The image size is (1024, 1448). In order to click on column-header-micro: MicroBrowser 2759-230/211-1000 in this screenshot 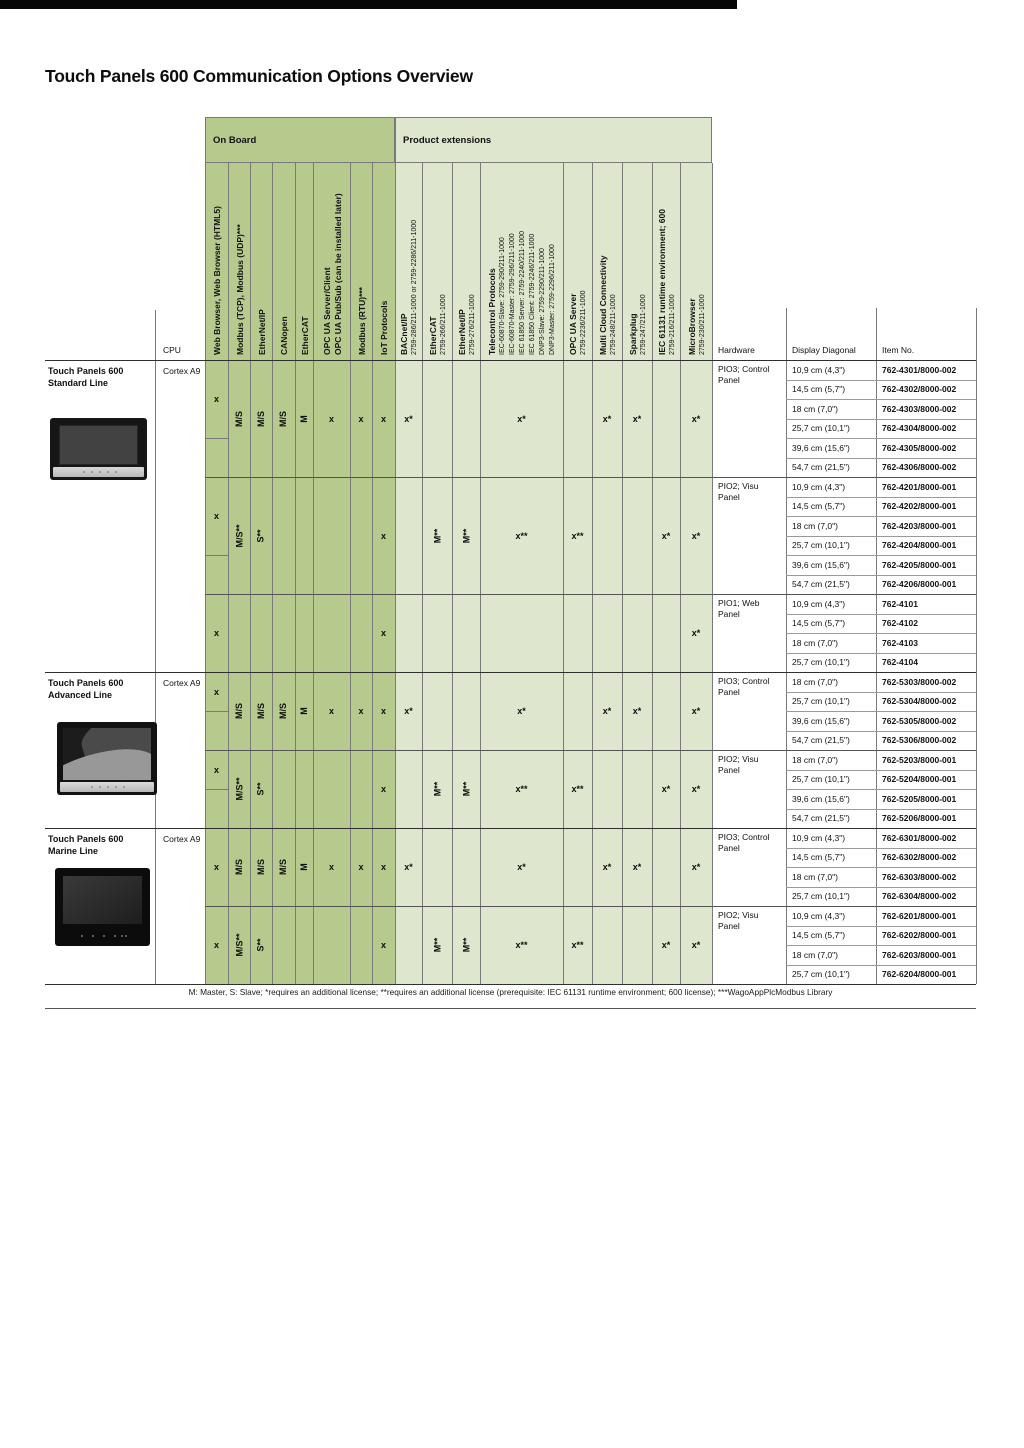, I will do `click(696, 261)`.